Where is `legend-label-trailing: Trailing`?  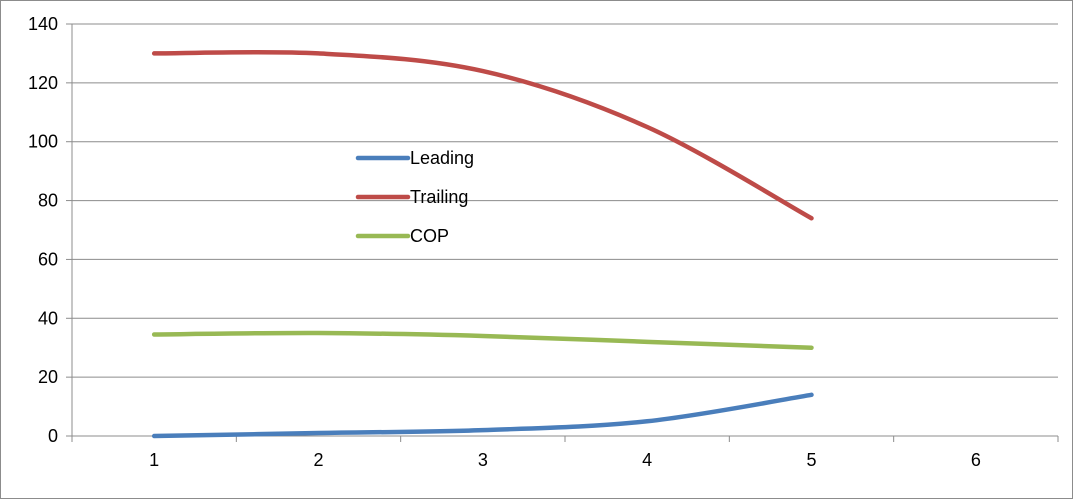
legend-label-trailing: Trailing is located at coordinates (439, 197).